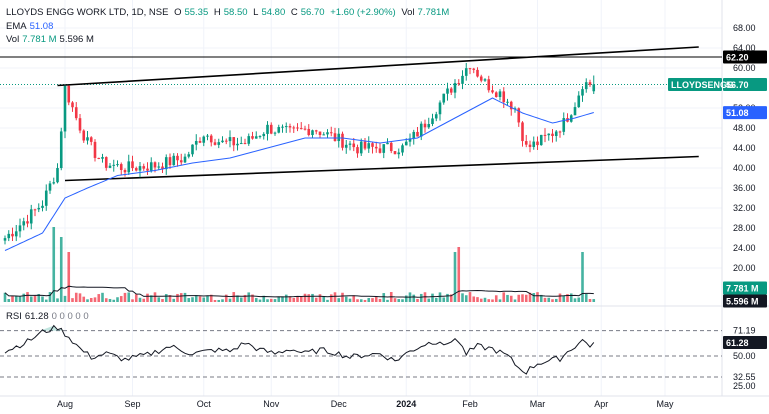  I want to click on ema-legend: EMA 51.08, so click(31, 26).